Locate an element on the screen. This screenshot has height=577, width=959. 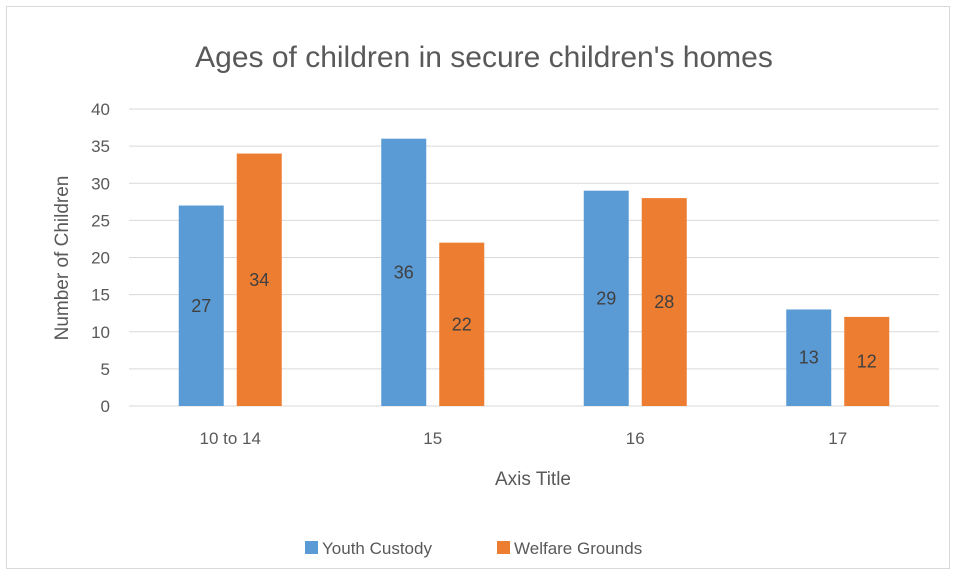
legend-label: Welfare Grounds is located at coordinates (578, 548).